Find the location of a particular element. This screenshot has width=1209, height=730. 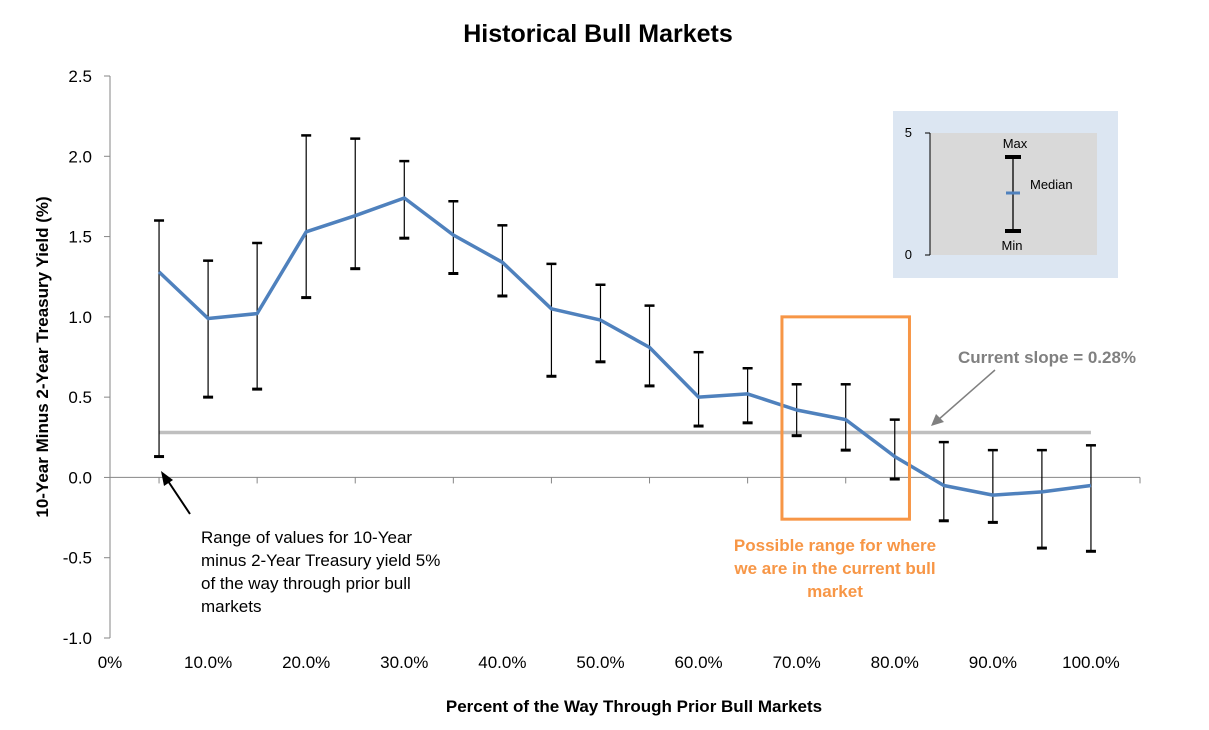

current-slope-arrow is located at coordinates (966, 395).